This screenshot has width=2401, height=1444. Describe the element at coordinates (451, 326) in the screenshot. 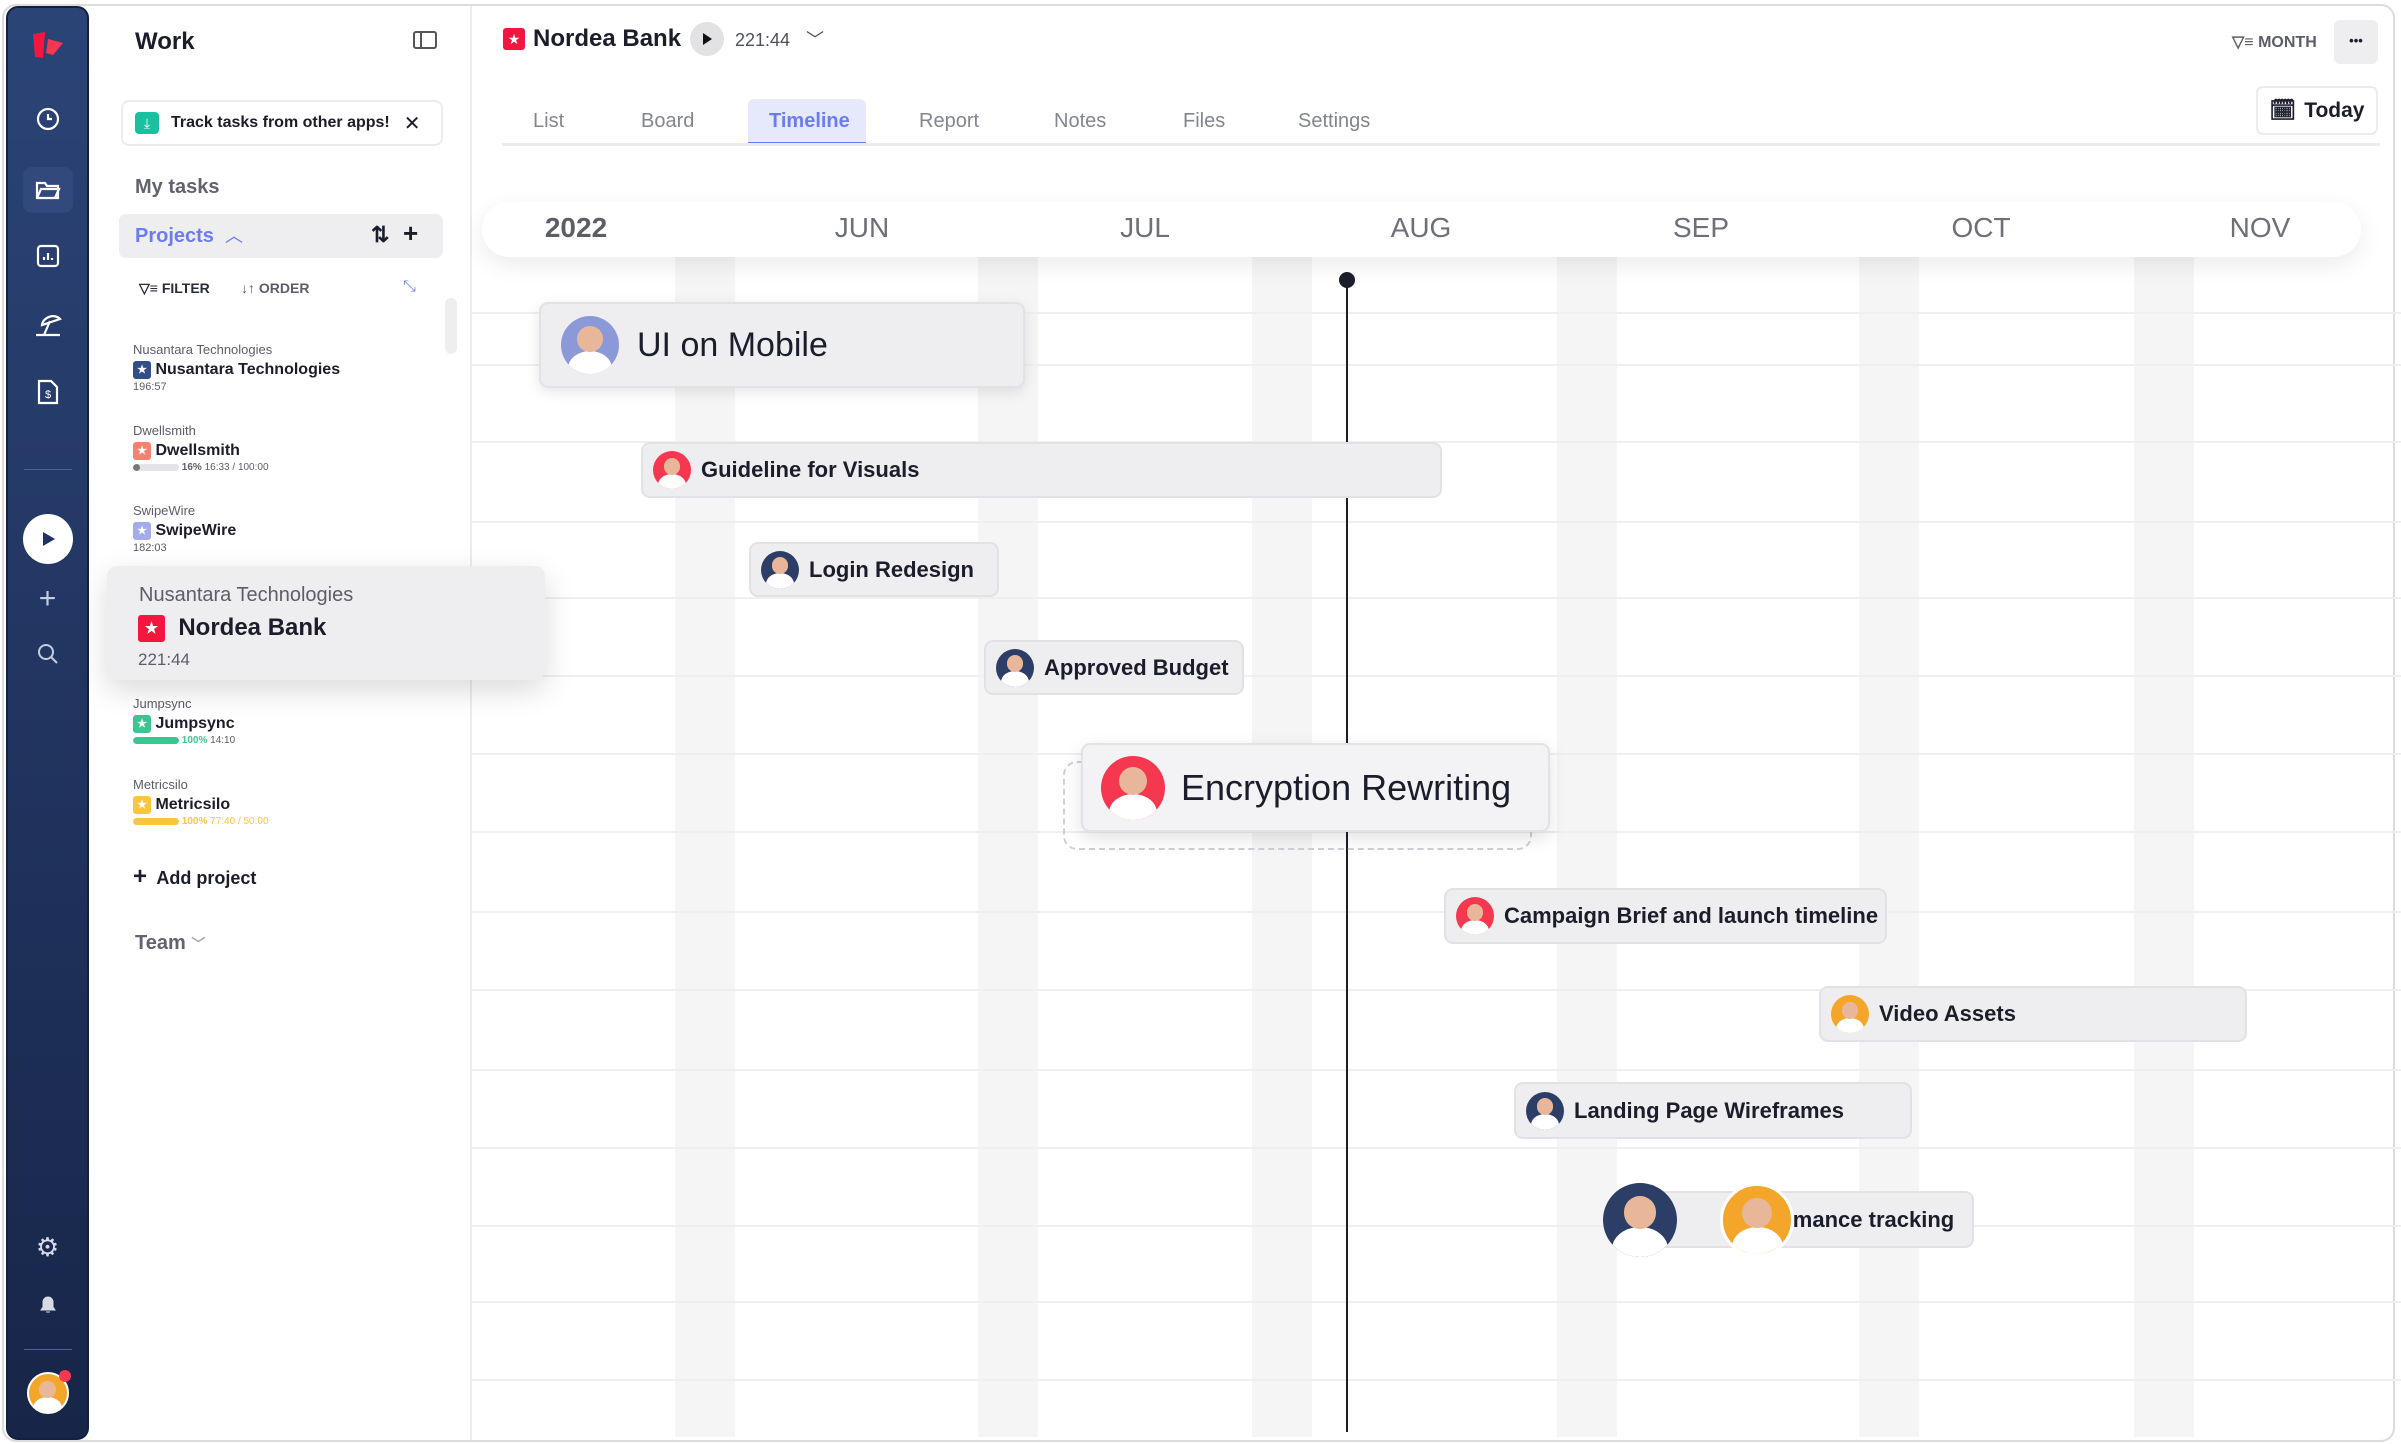

I see `scrollbar` at that location.